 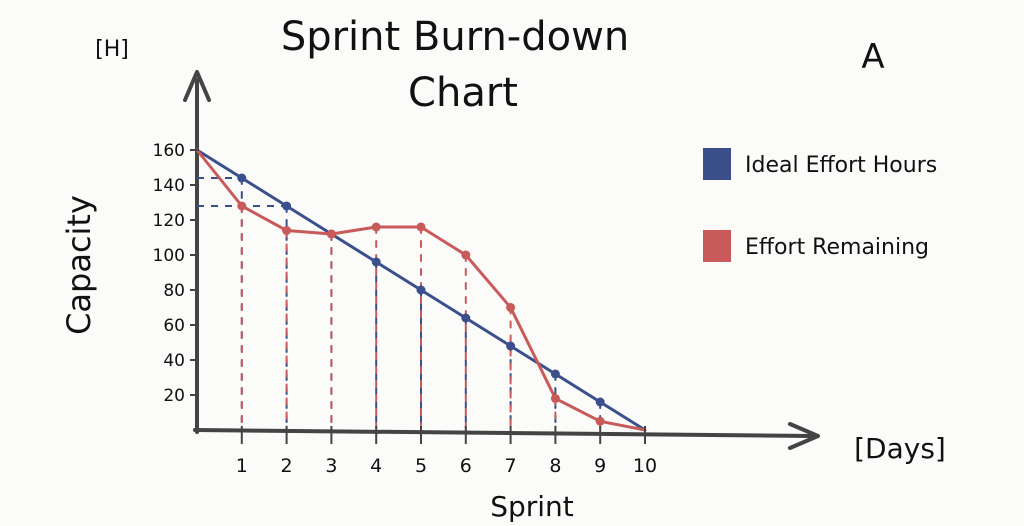 What do you see at coordinates (112, 49) in the screenshot?
I see `y-unit-label: [H]` at bounding box center [112, 49].